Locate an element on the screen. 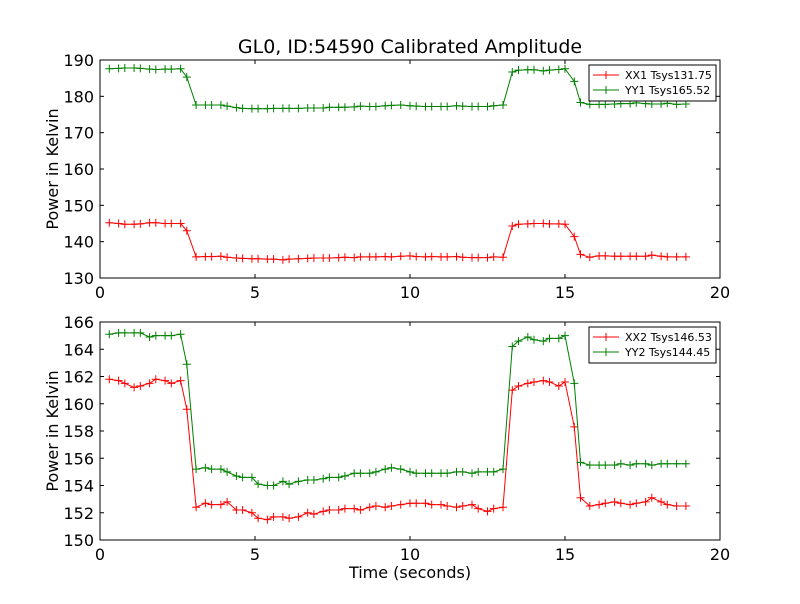 This screenshot has height=604, width=800. y-tick-label: 150 is located at coordinates (78, 205).